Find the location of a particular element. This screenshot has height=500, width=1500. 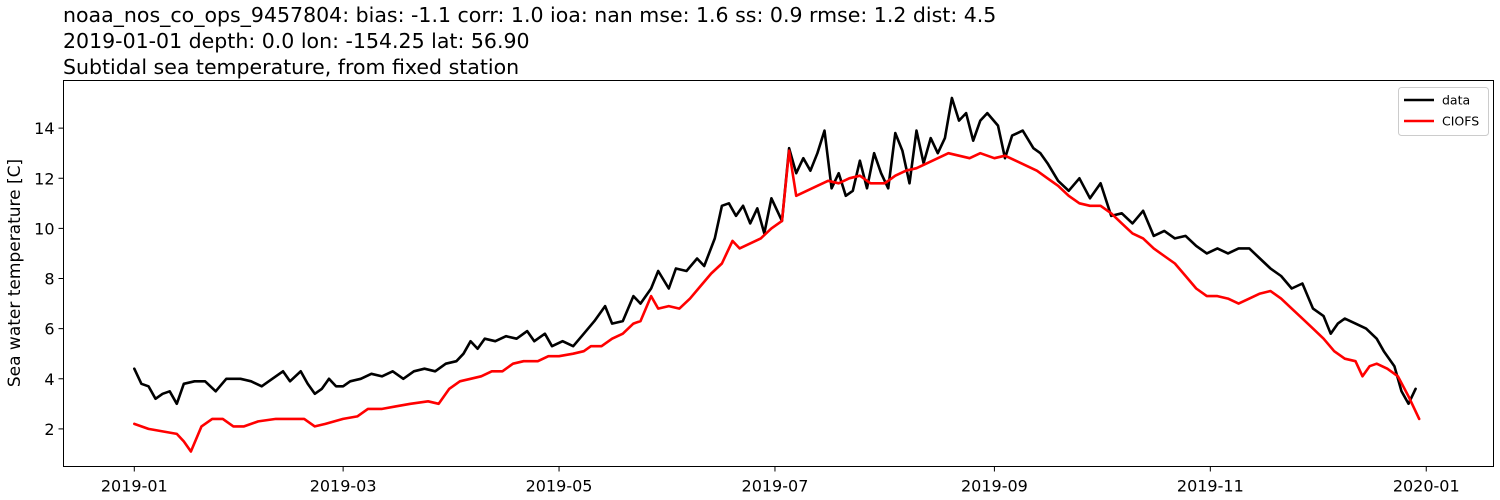

x-tick-label: 2019-01 is located at coordinates (134, 486).